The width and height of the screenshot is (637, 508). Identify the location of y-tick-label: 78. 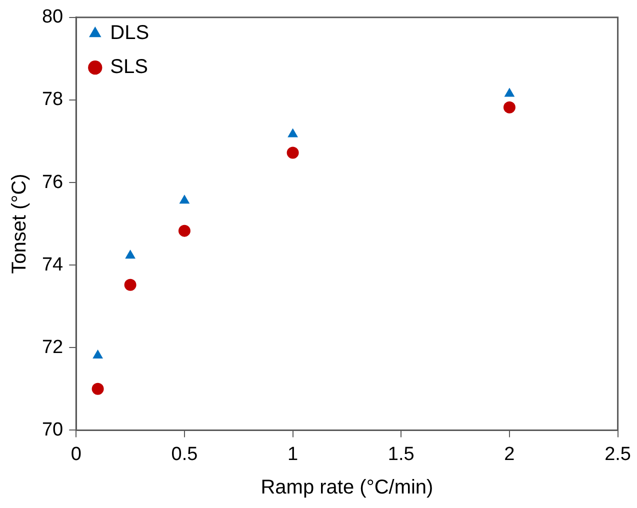
(53, 99).